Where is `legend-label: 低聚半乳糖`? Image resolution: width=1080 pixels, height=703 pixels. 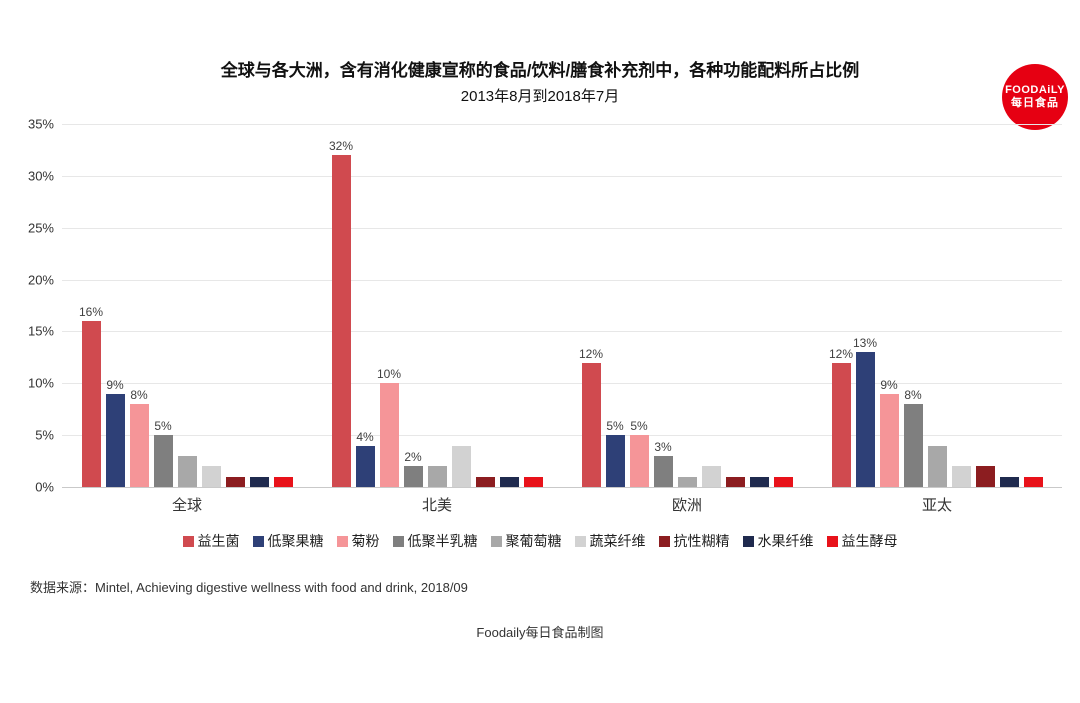 legend-label: 低聚半乳糖 is located at coordinates (442, 541).